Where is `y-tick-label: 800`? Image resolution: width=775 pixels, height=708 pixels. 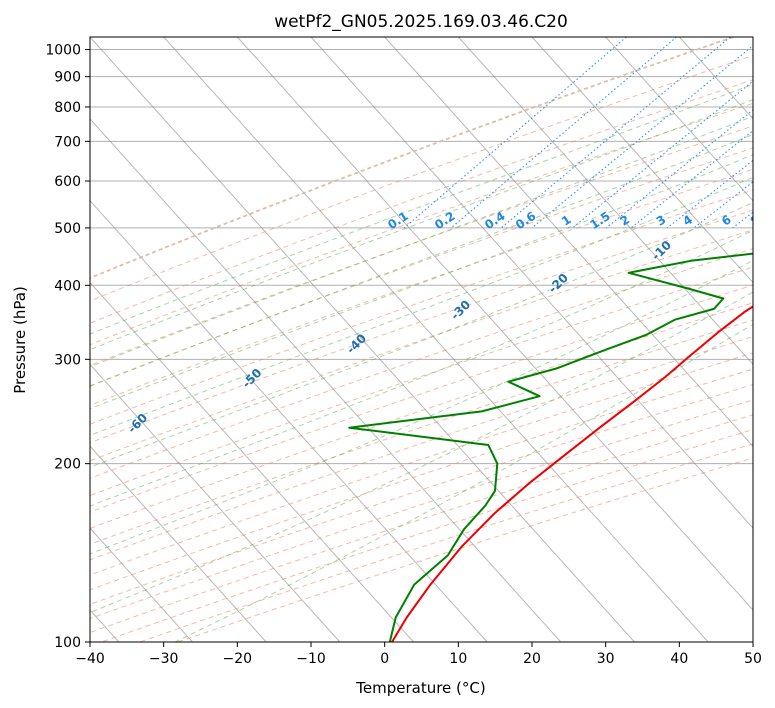 y-tick-label: 800 is located at coordinates (67, 108).